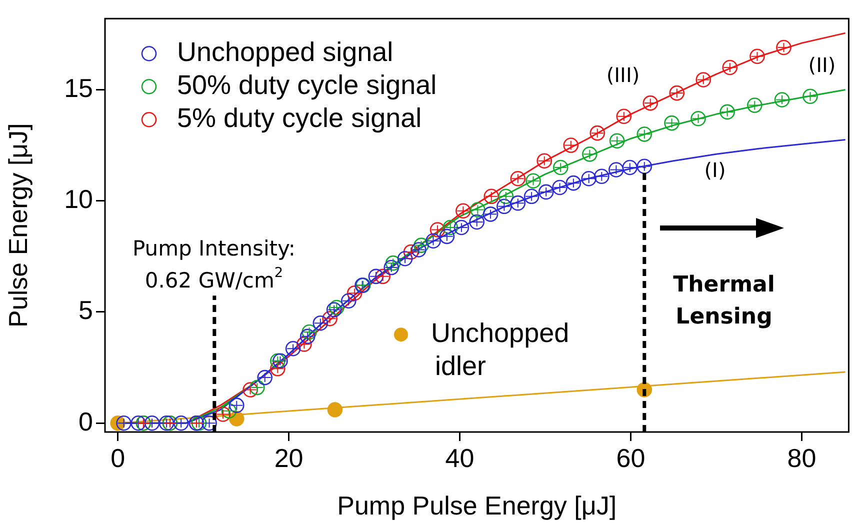 This screenshot has width=857, height=527. I want to click on annotation: (III), so click(623, 75).